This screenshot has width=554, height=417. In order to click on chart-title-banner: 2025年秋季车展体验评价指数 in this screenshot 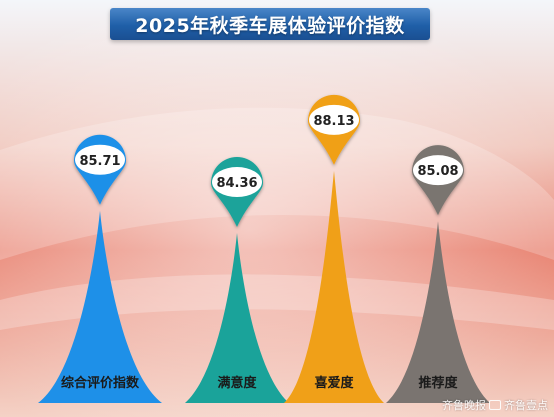, I will do `click(270, 24)`.